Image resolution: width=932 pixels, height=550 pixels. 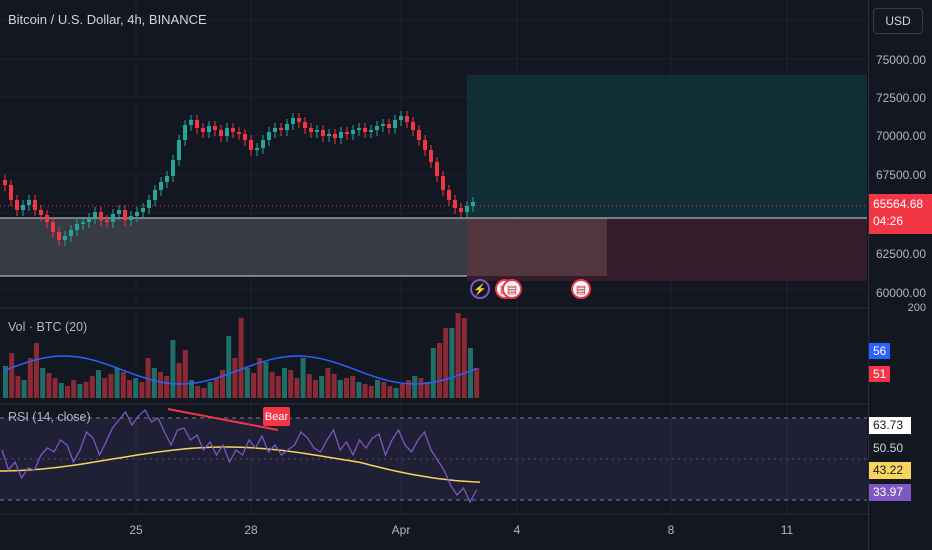 What do you see at coordinates (48, 327) in the screenshot?
I see `volume-indicator-label: Vol · BTC (20)` at bounding box center [48, 327].